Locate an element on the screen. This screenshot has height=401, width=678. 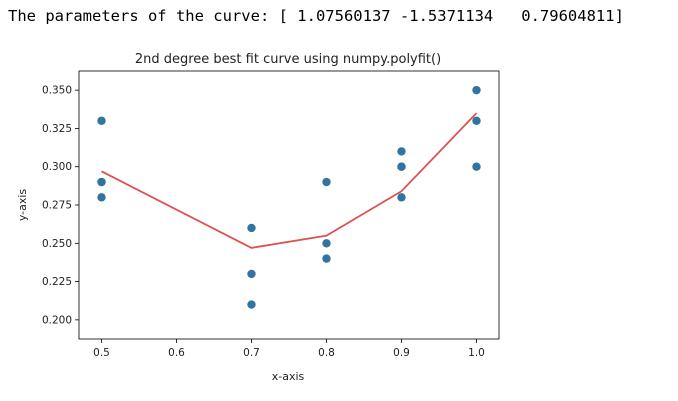
y-tick-label: 0.325 is located at coordinates (57, 129).